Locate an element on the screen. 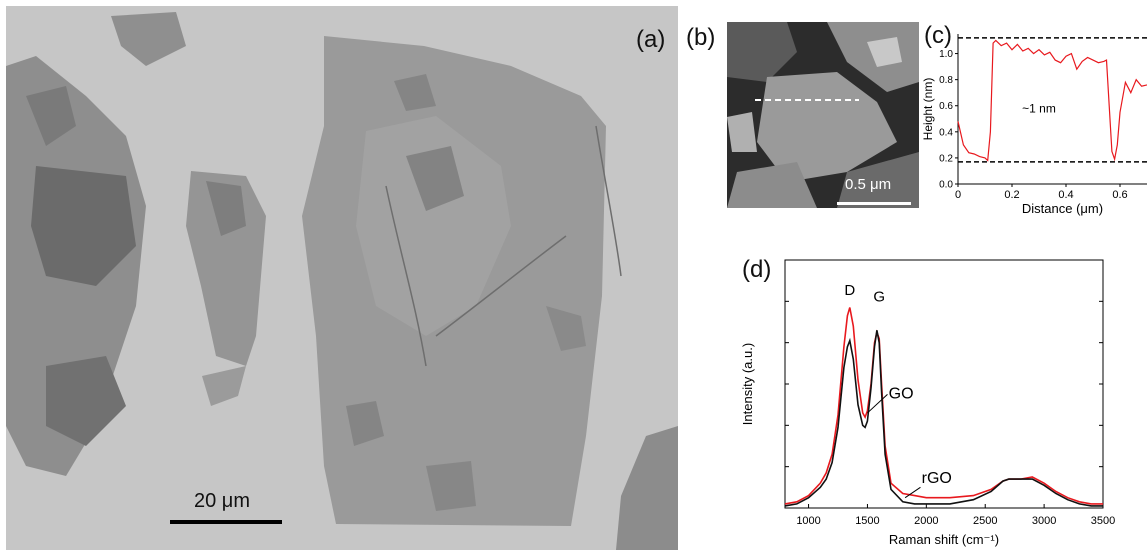 The width and height of the screenshot is (1147, 559). y-tick-label-c: 0.0 is located at coordinates (946, 185).